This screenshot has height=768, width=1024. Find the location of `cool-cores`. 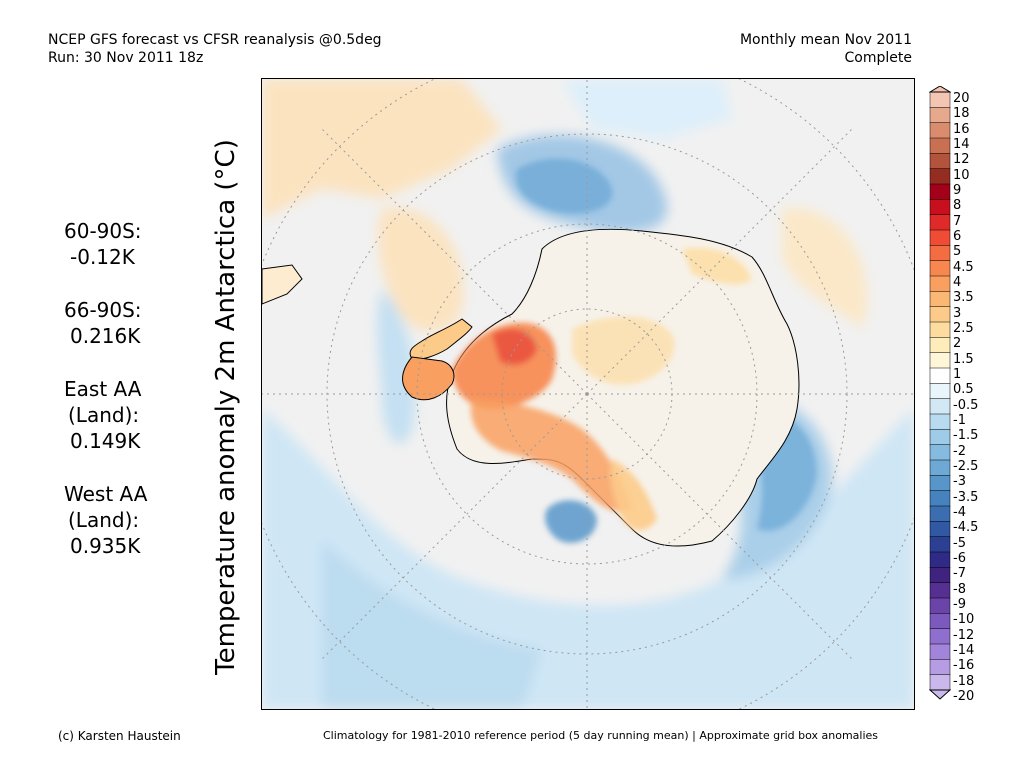

cool-cores is located at coordinates (666, 350).